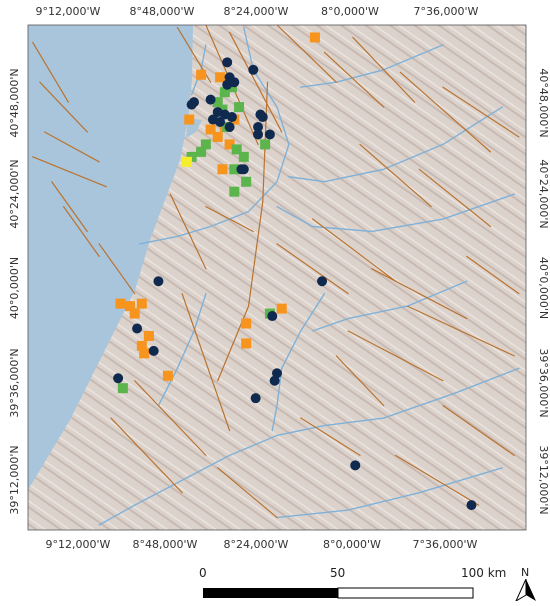 The image size is (550, 606). I want to click on bottom-tick-label: 7°36,000'W, so click(445, 544).